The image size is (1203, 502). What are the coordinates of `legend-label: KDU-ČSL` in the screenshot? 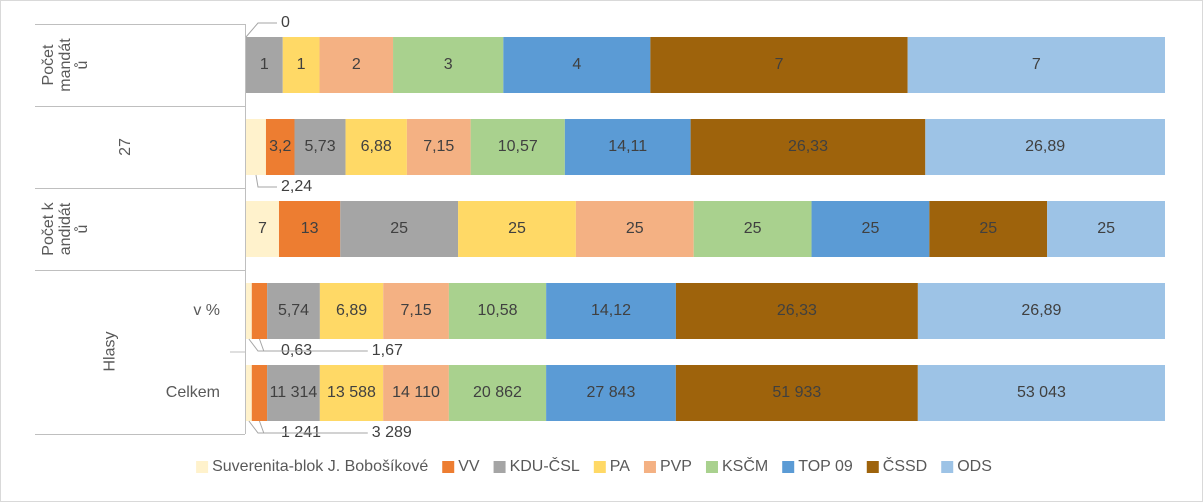 It's located at (545, 465).